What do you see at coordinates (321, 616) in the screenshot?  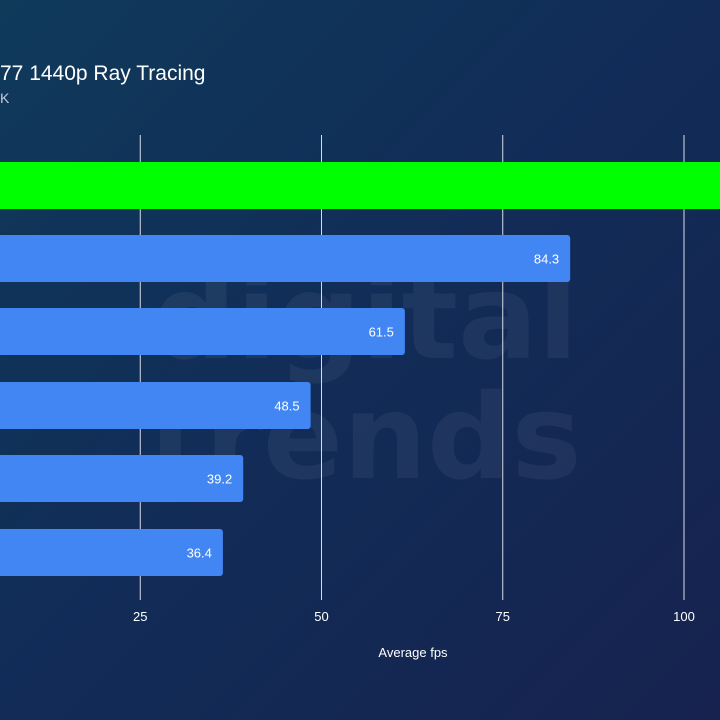 I see `x-tick-label: 50` at bounding box center [321, 616].